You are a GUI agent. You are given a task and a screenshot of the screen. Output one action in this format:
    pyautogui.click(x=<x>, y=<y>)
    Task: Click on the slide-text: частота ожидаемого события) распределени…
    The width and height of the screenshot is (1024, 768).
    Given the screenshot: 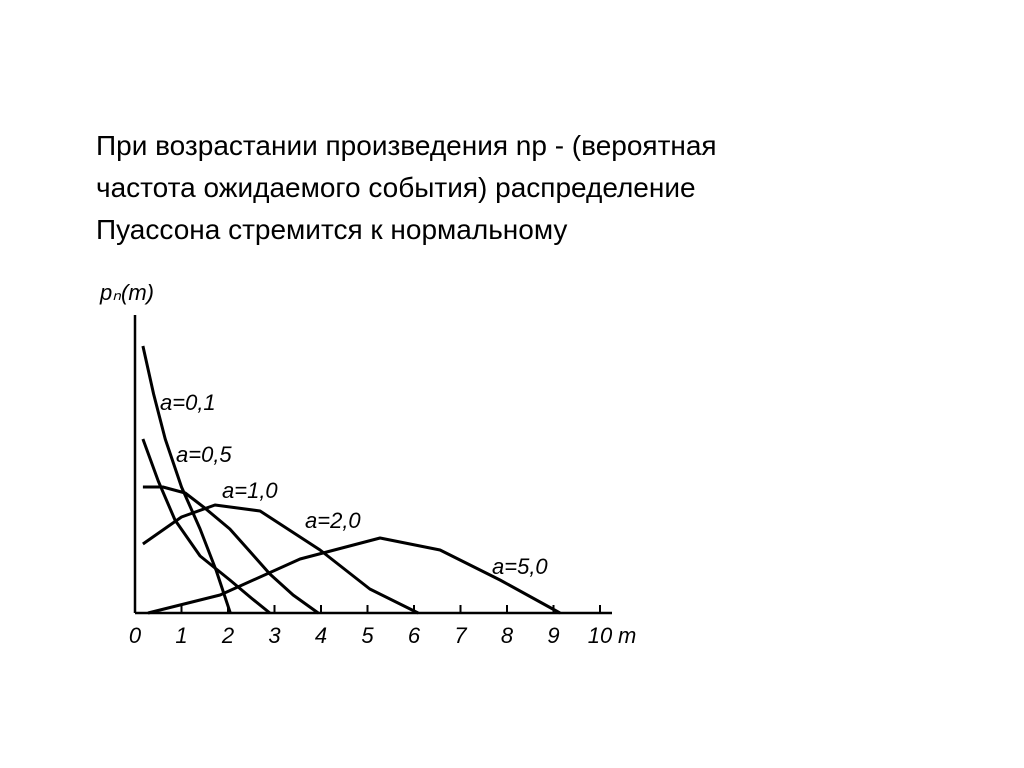 What is the action you would take?
    pyautogui.click(x=396, y=187)
    